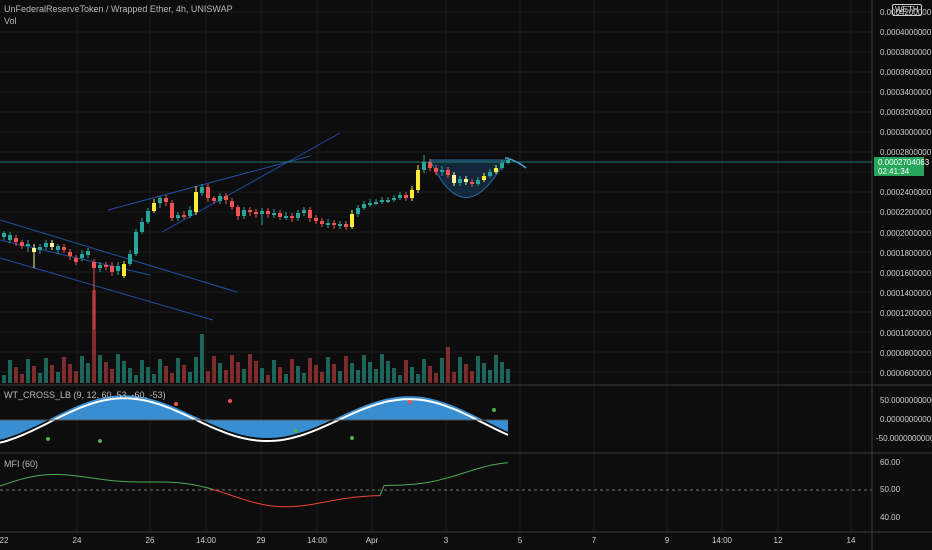 The image size is (932, 550). Describe the element at coordinates (907, 10) in the screenshot. I see `currency-badge: WETH` at that location.